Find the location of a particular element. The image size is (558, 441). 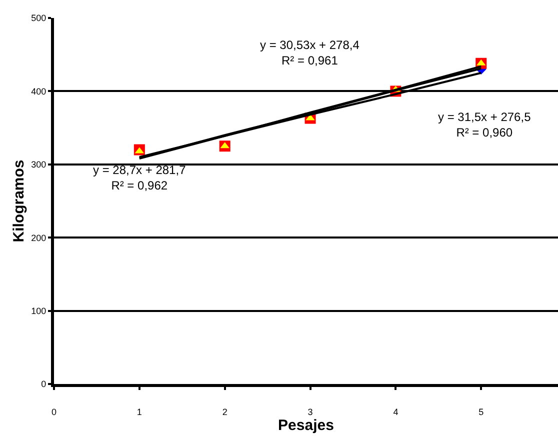

y-tick-label: 500 is located at coordinates (38, 18).